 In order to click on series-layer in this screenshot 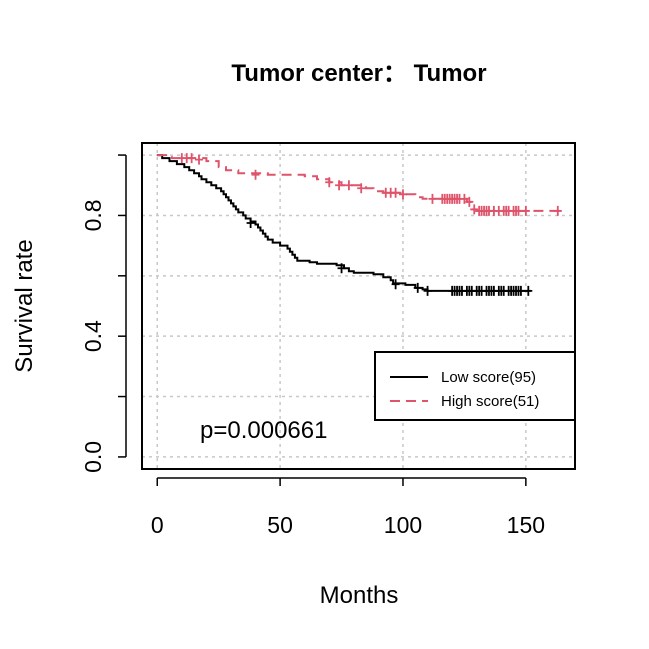, I will do `click(360, 224)`.